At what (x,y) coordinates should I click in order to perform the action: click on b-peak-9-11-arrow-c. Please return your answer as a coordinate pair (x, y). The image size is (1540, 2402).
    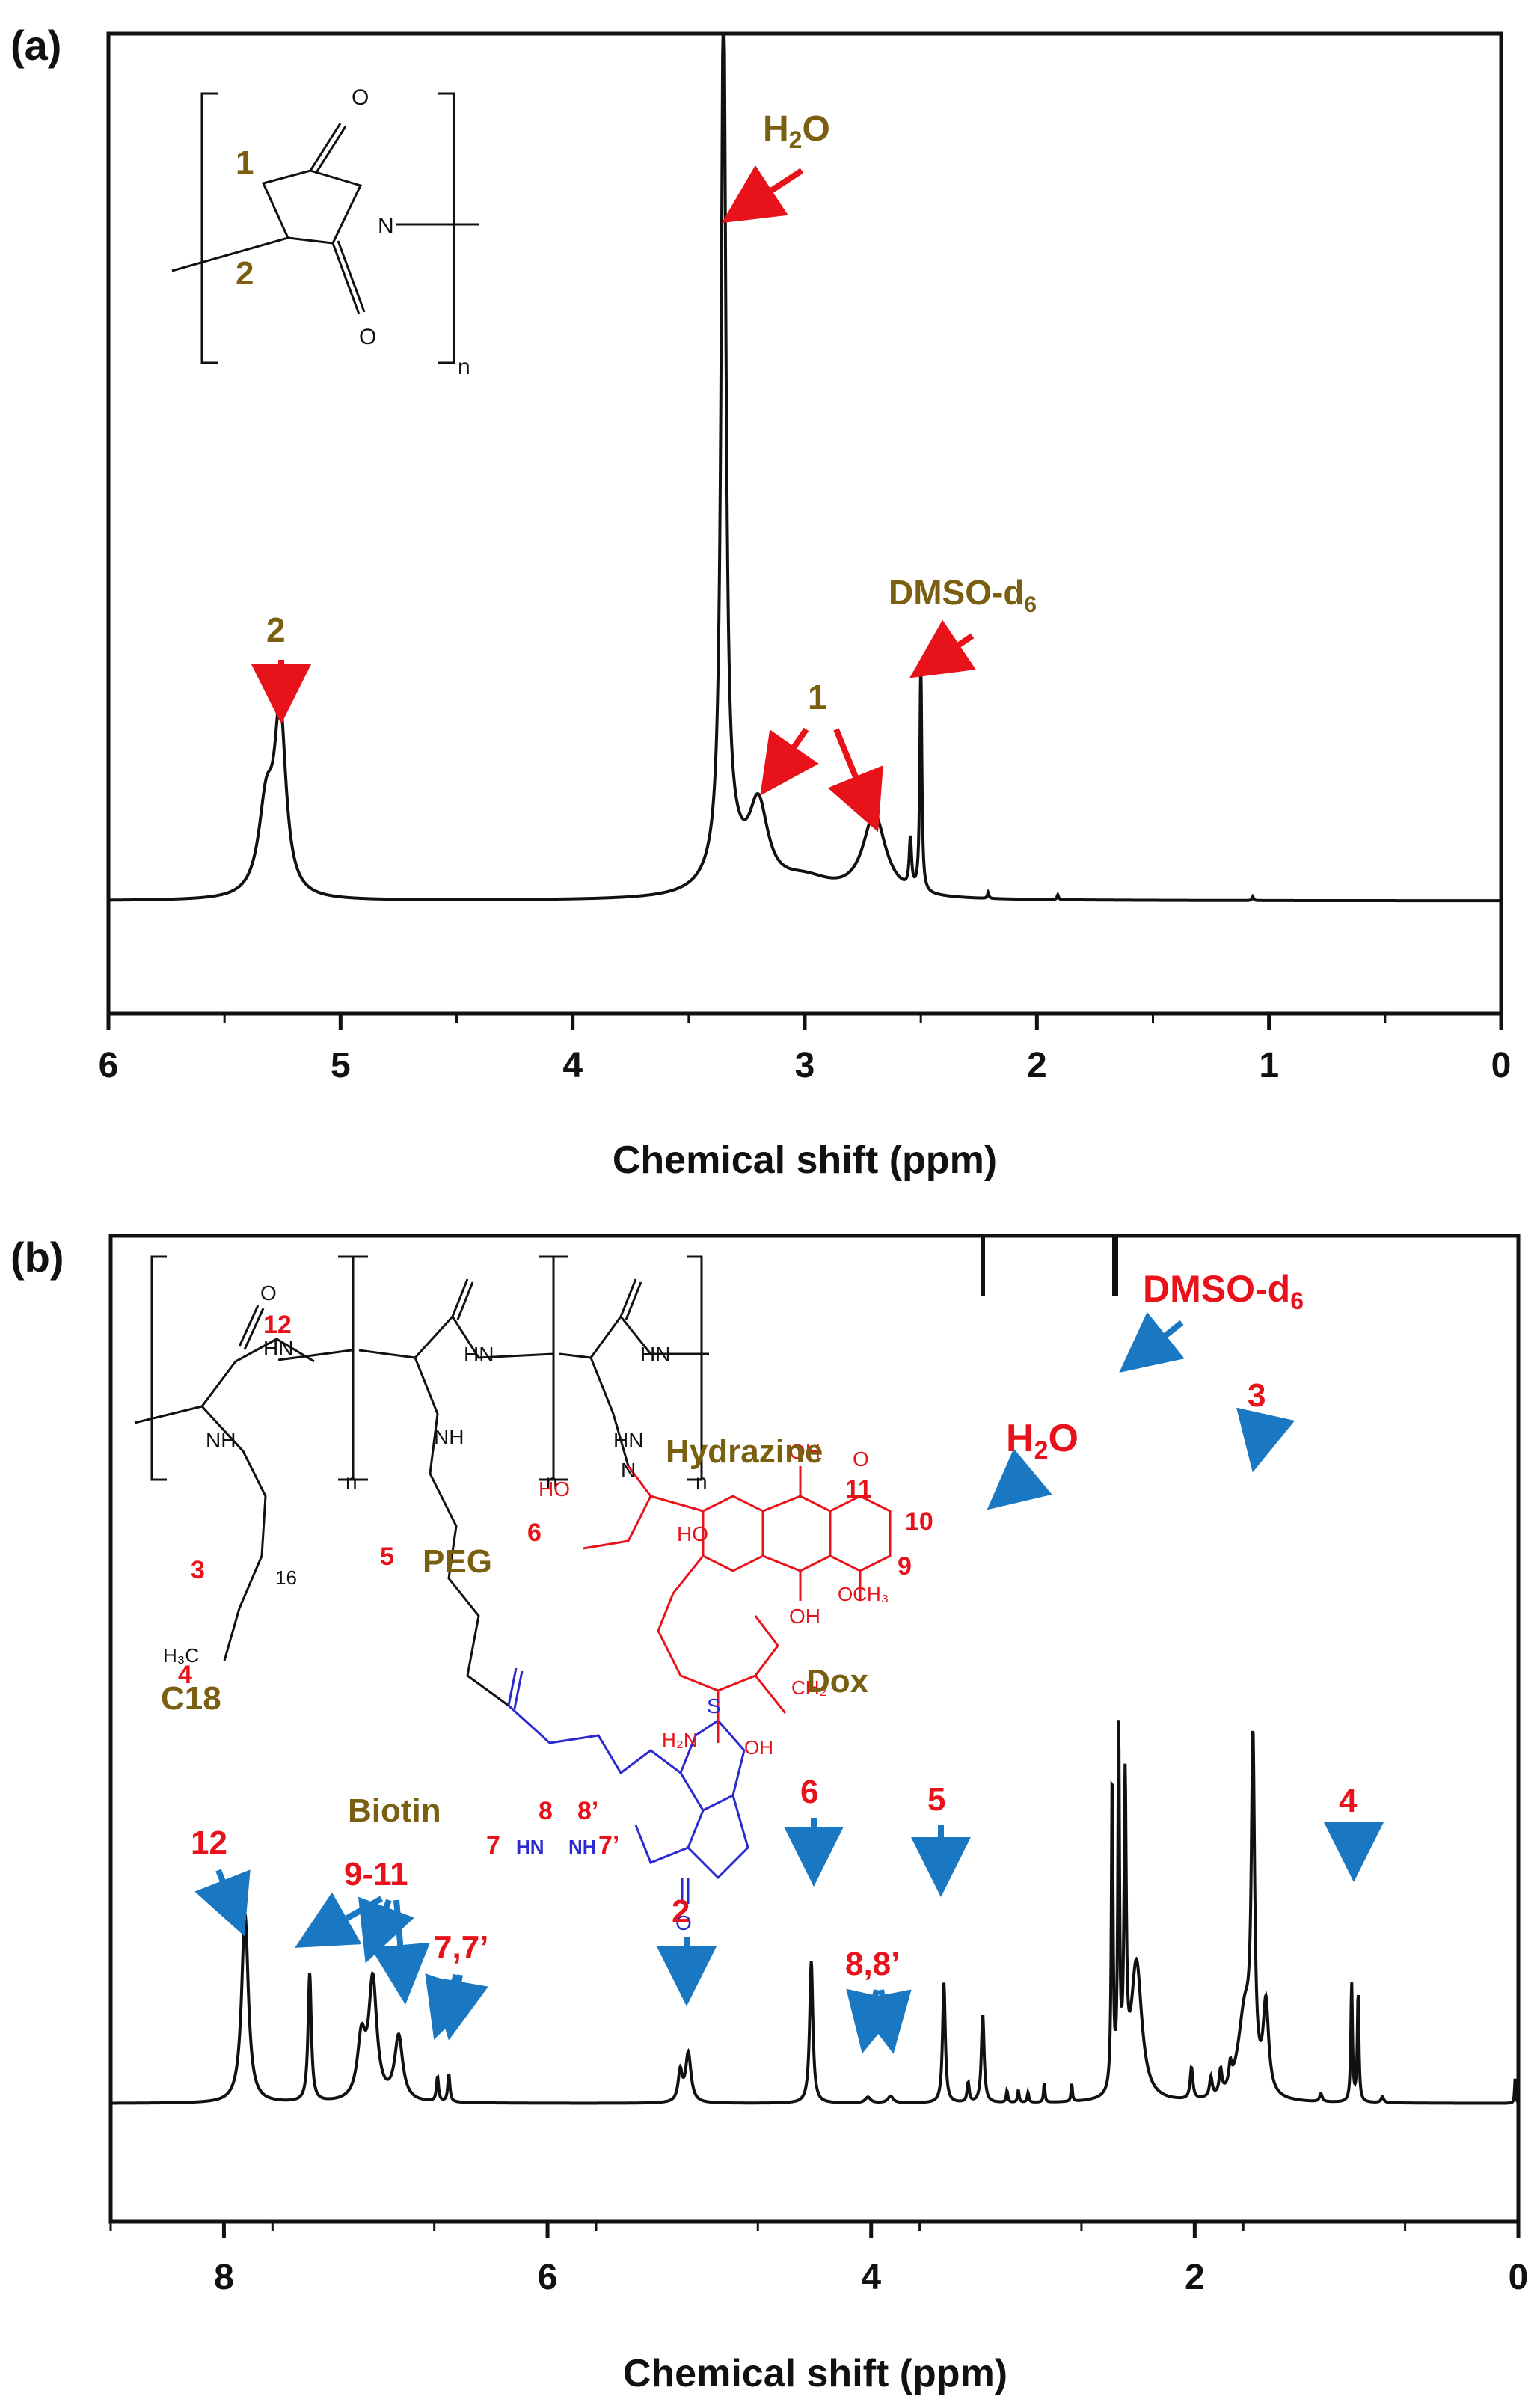
    Looking at the image, I should click on (400, 1952).